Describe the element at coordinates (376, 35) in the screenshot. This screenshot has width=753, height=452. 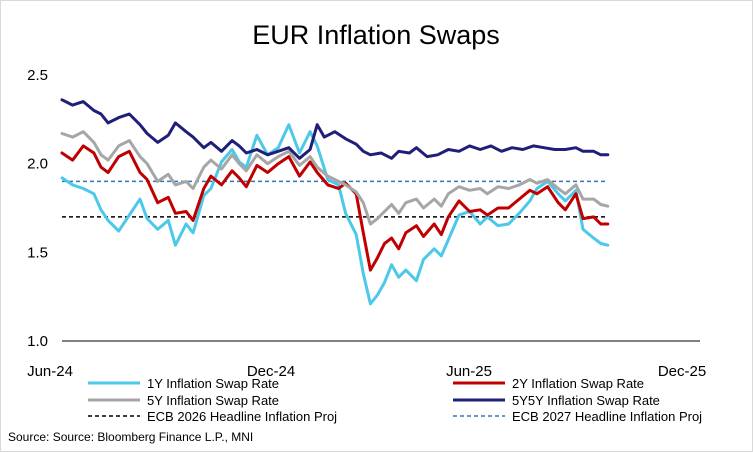
I see `chart-title: EUR Inflation Swaps` at that location.